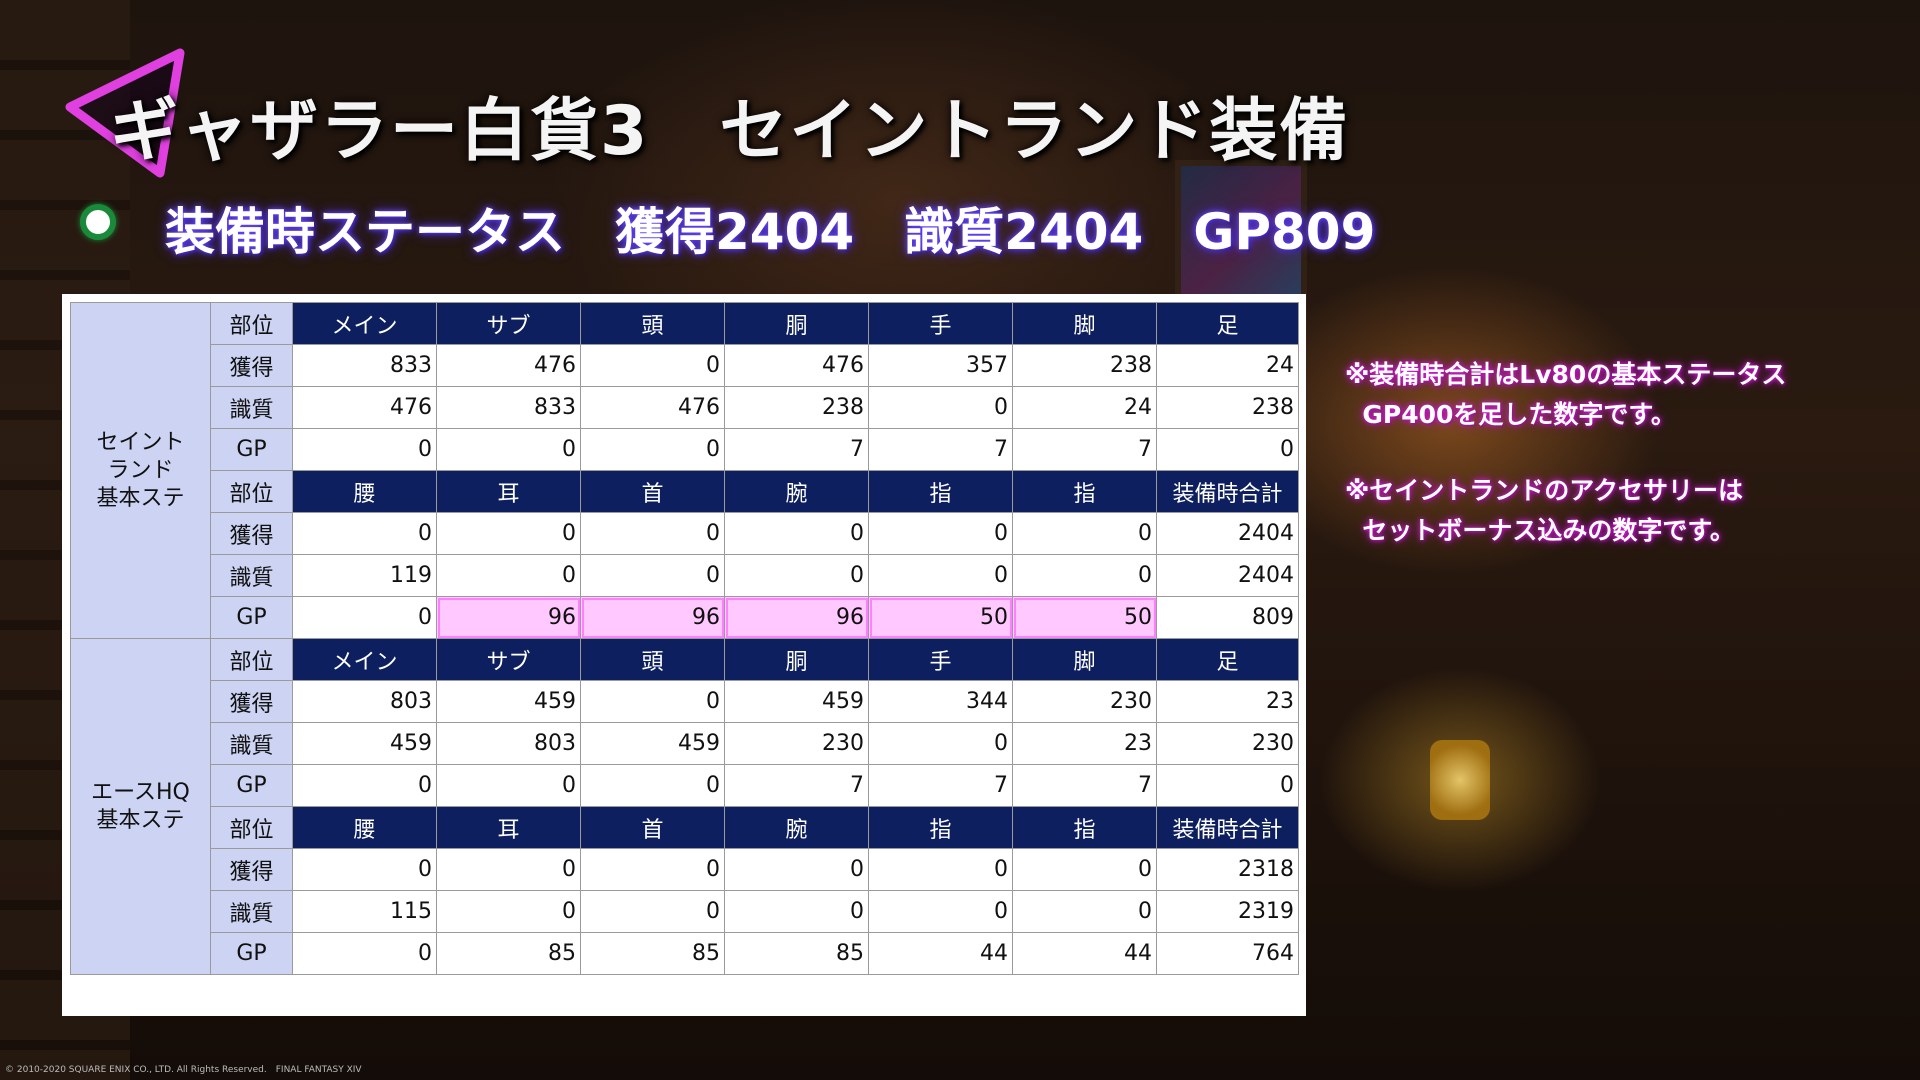 The height and width of the screenshot is (1080, 1920). Describe the element at coordinates (1227, 575) in the screenshot. I see `table-cell: 2404` at that location.